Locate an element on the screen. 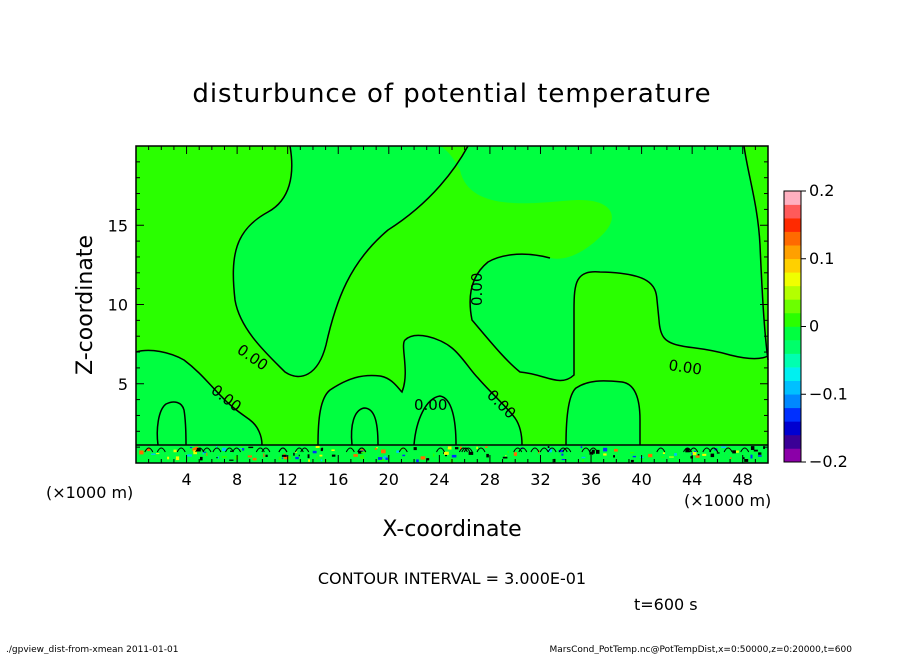 This screenshot has width=904, height=654. contour-label: 0.00 is located at coordinates (685, 367).